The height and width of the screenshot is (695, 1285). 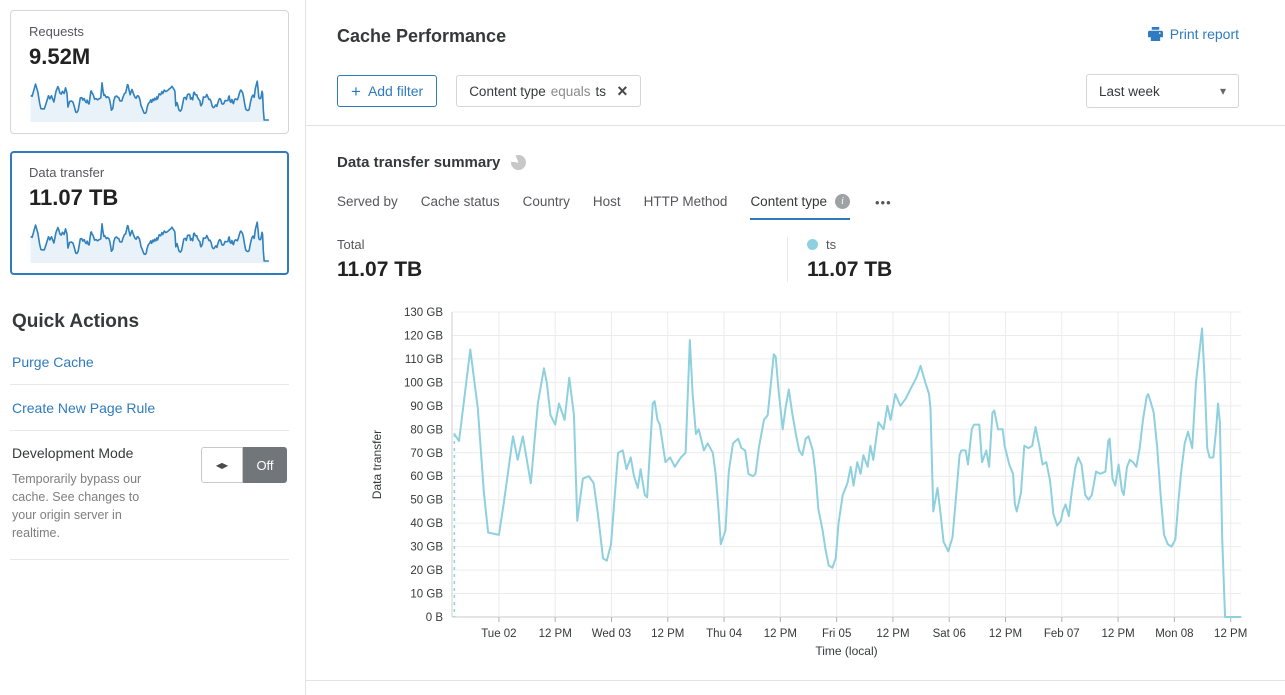 What do you see at coordinates (377, 464) in the screenshot?
I see `svg-text: Data transfer` at bounding box center [377, 464].